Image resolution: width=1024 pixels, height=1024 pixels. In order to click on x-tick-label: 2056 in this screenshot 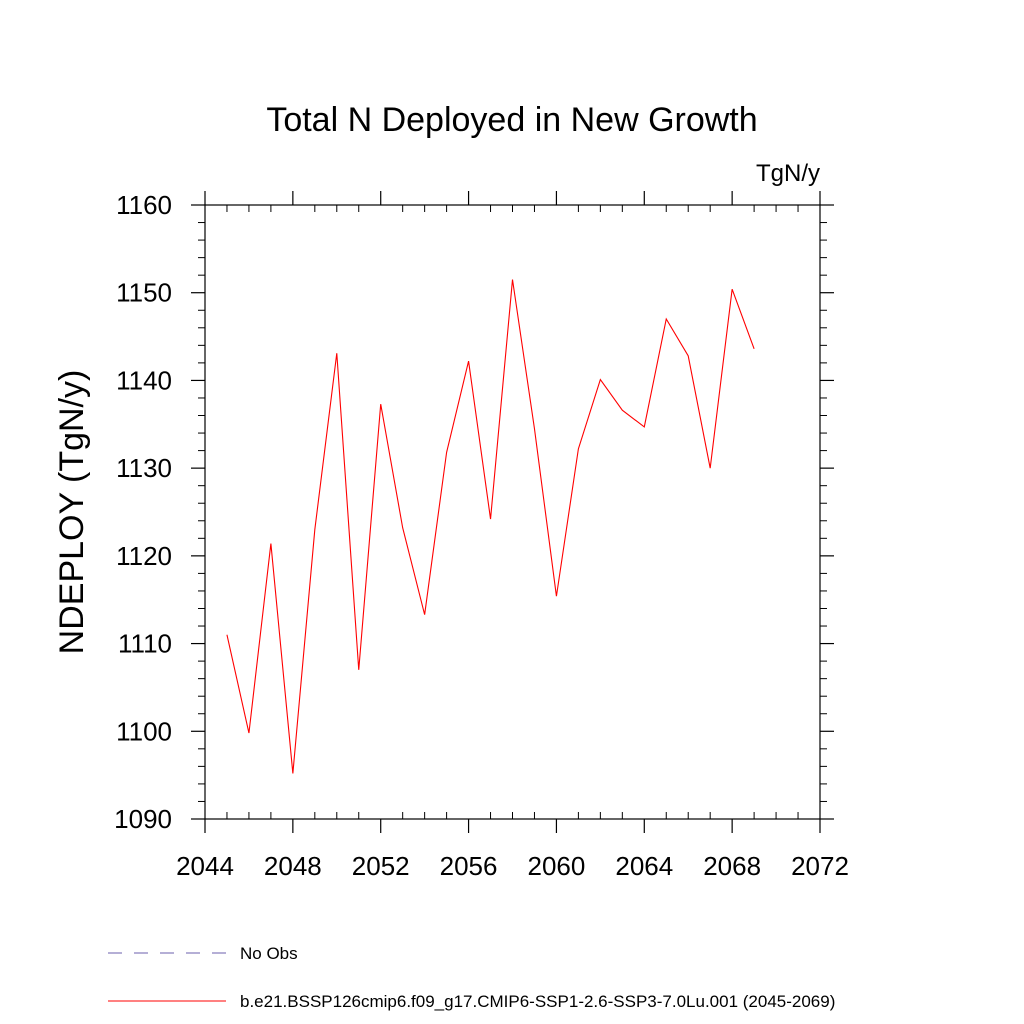, I will do `click(469, 866)`.